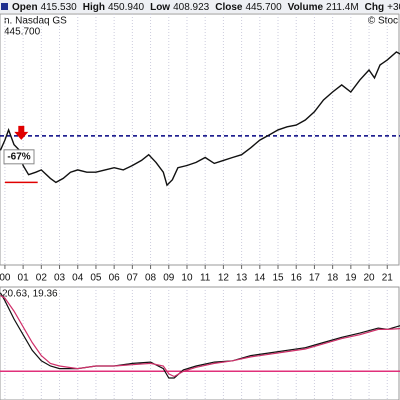 This screenshot has width=400, height=400. Describe the element at coordinates (393, 7) in the screenshot. I see `header-value: +30` at that location.